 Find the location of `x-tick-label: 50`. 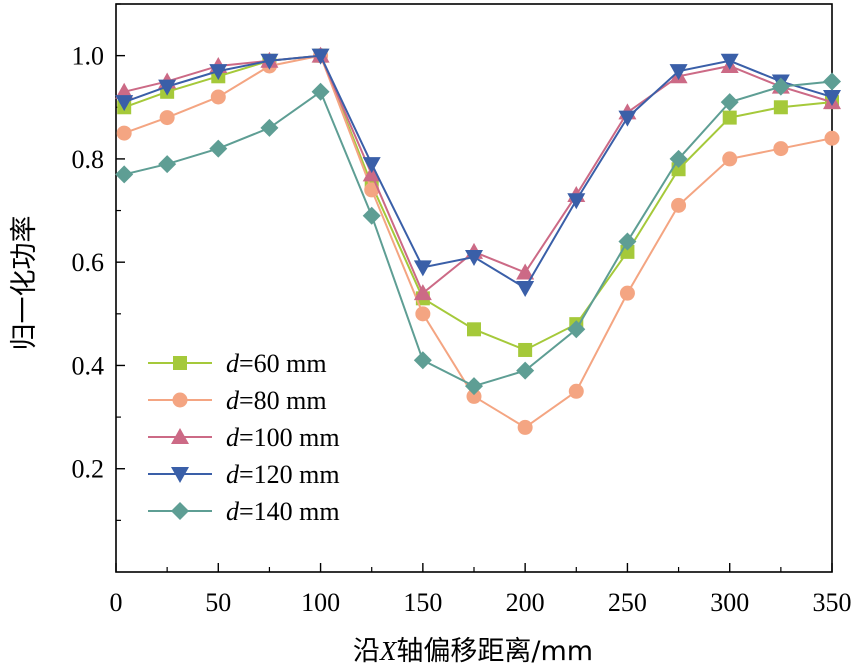

x-tick-label: 50 is located at coordinates (218, 602).